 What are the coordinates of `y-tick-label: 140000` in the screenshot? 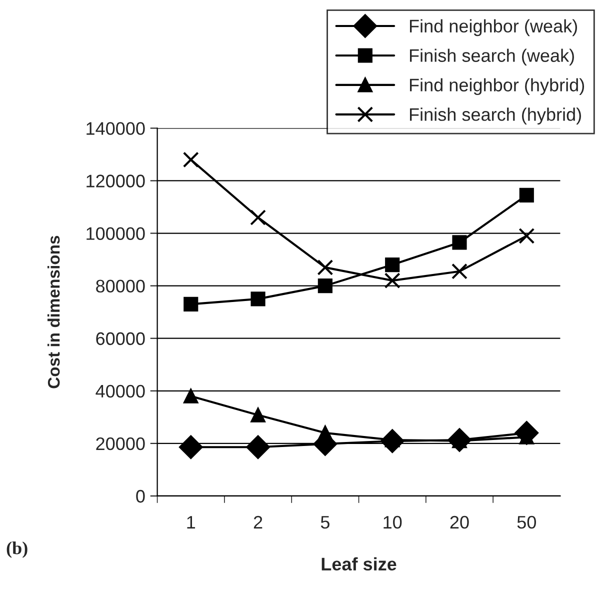 It's located at (115, 128).